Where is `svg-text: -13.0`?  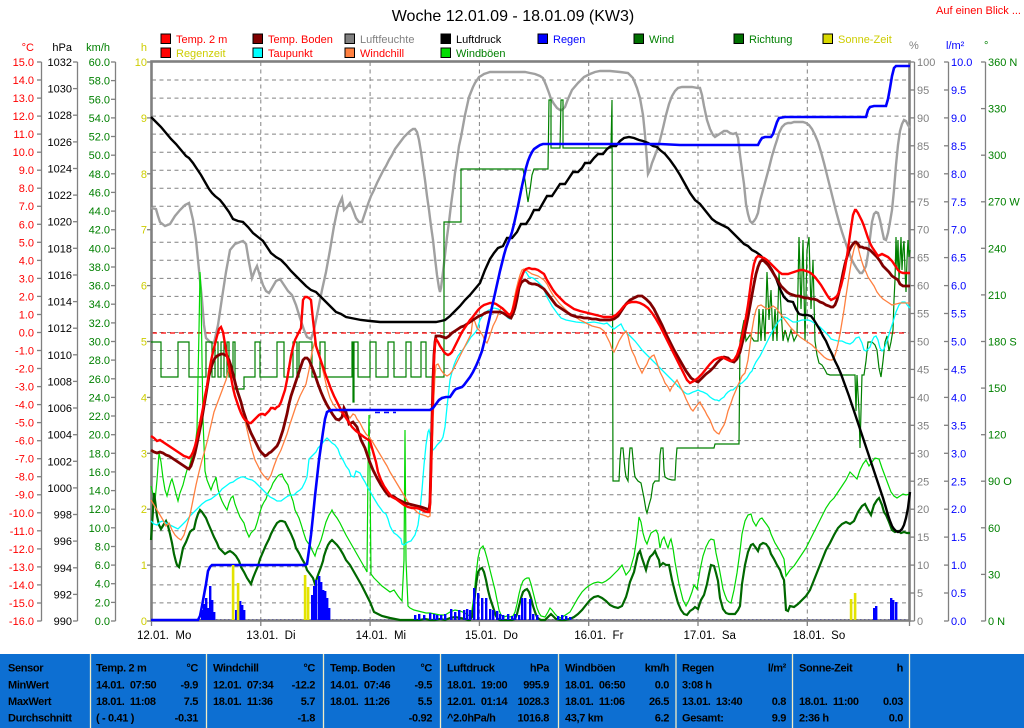 svg-text: -13.0 is located at coordinates (21, 568).